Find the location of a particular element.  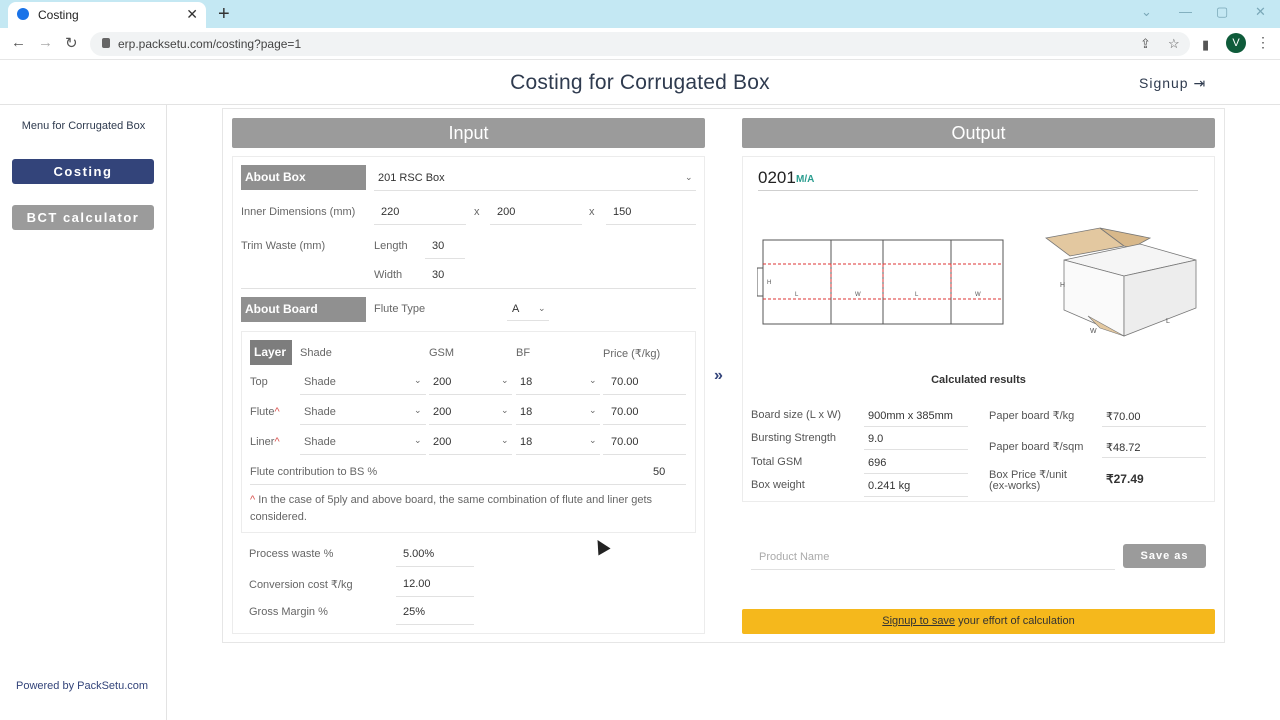

bf-header: BF is located at coordinates (523, 353).